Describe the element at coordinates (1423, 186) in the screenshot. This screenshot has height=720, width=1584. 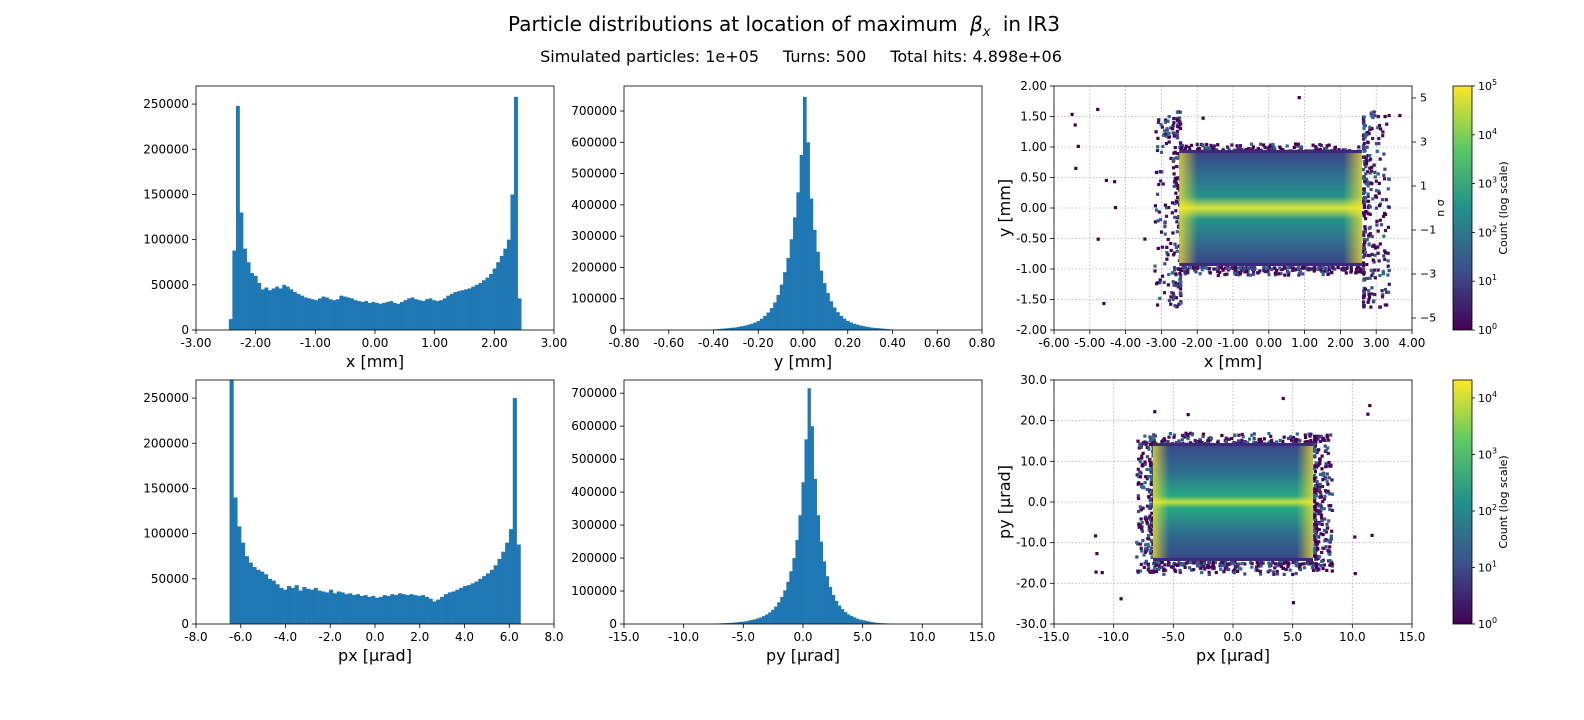
I see `sec-tick-label: 1` at that location.